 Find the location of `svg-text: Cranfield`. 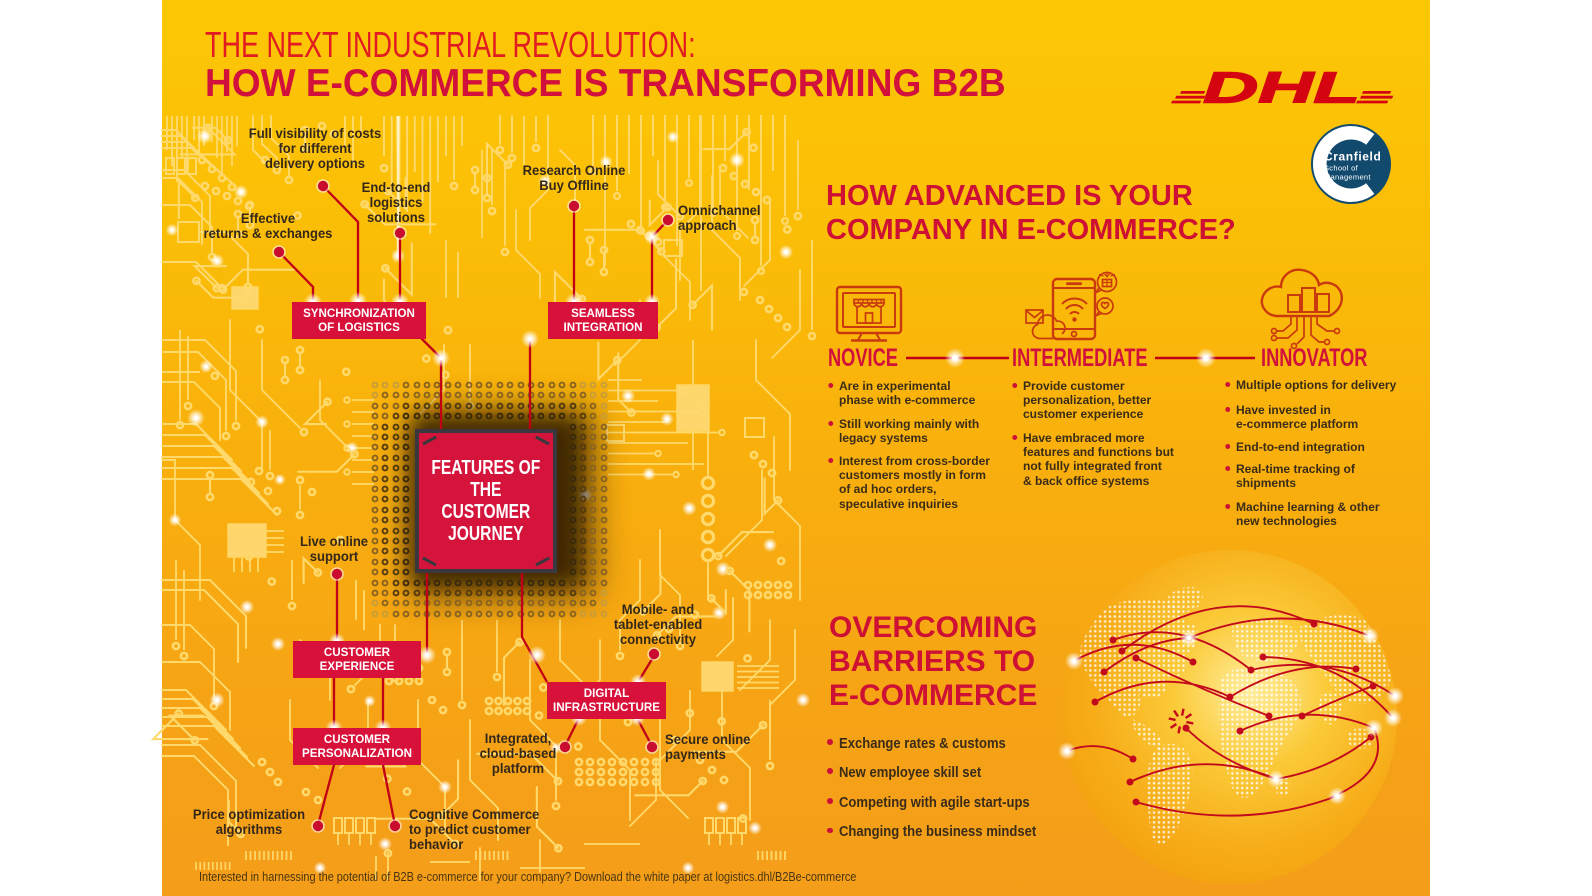

svg-text: Cranfield is located at coordinates (1352, 157).